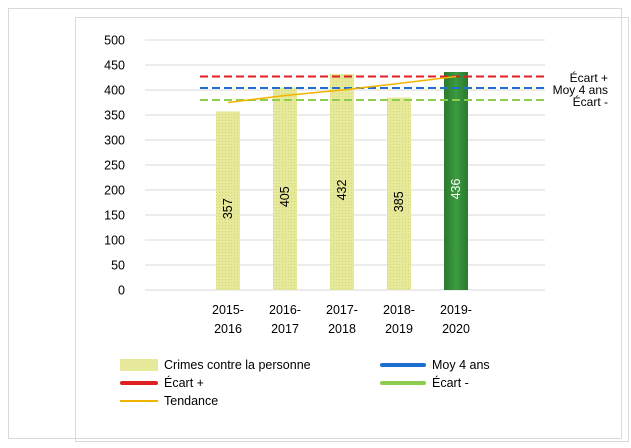  Describe the element at coordinates (590, 101) in the screenshot. I see `reference-line-label: Écart -` at that location.